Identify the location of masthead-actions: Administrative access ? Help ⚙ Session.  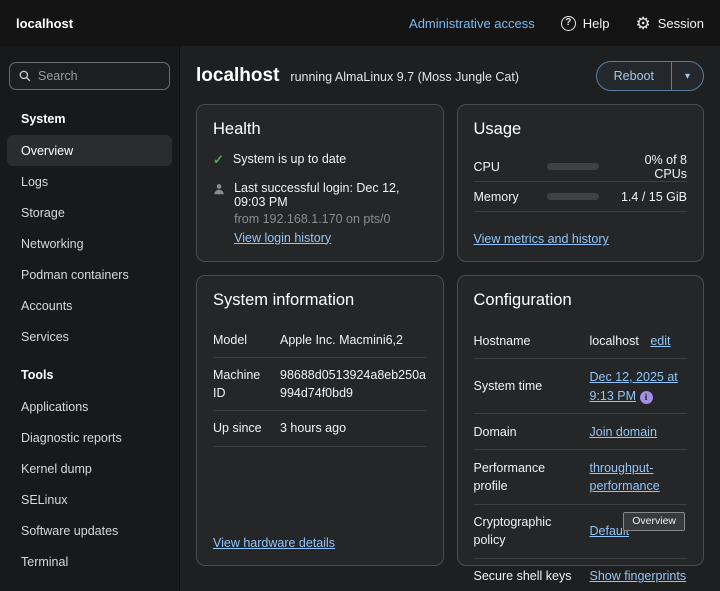
(556, 23).